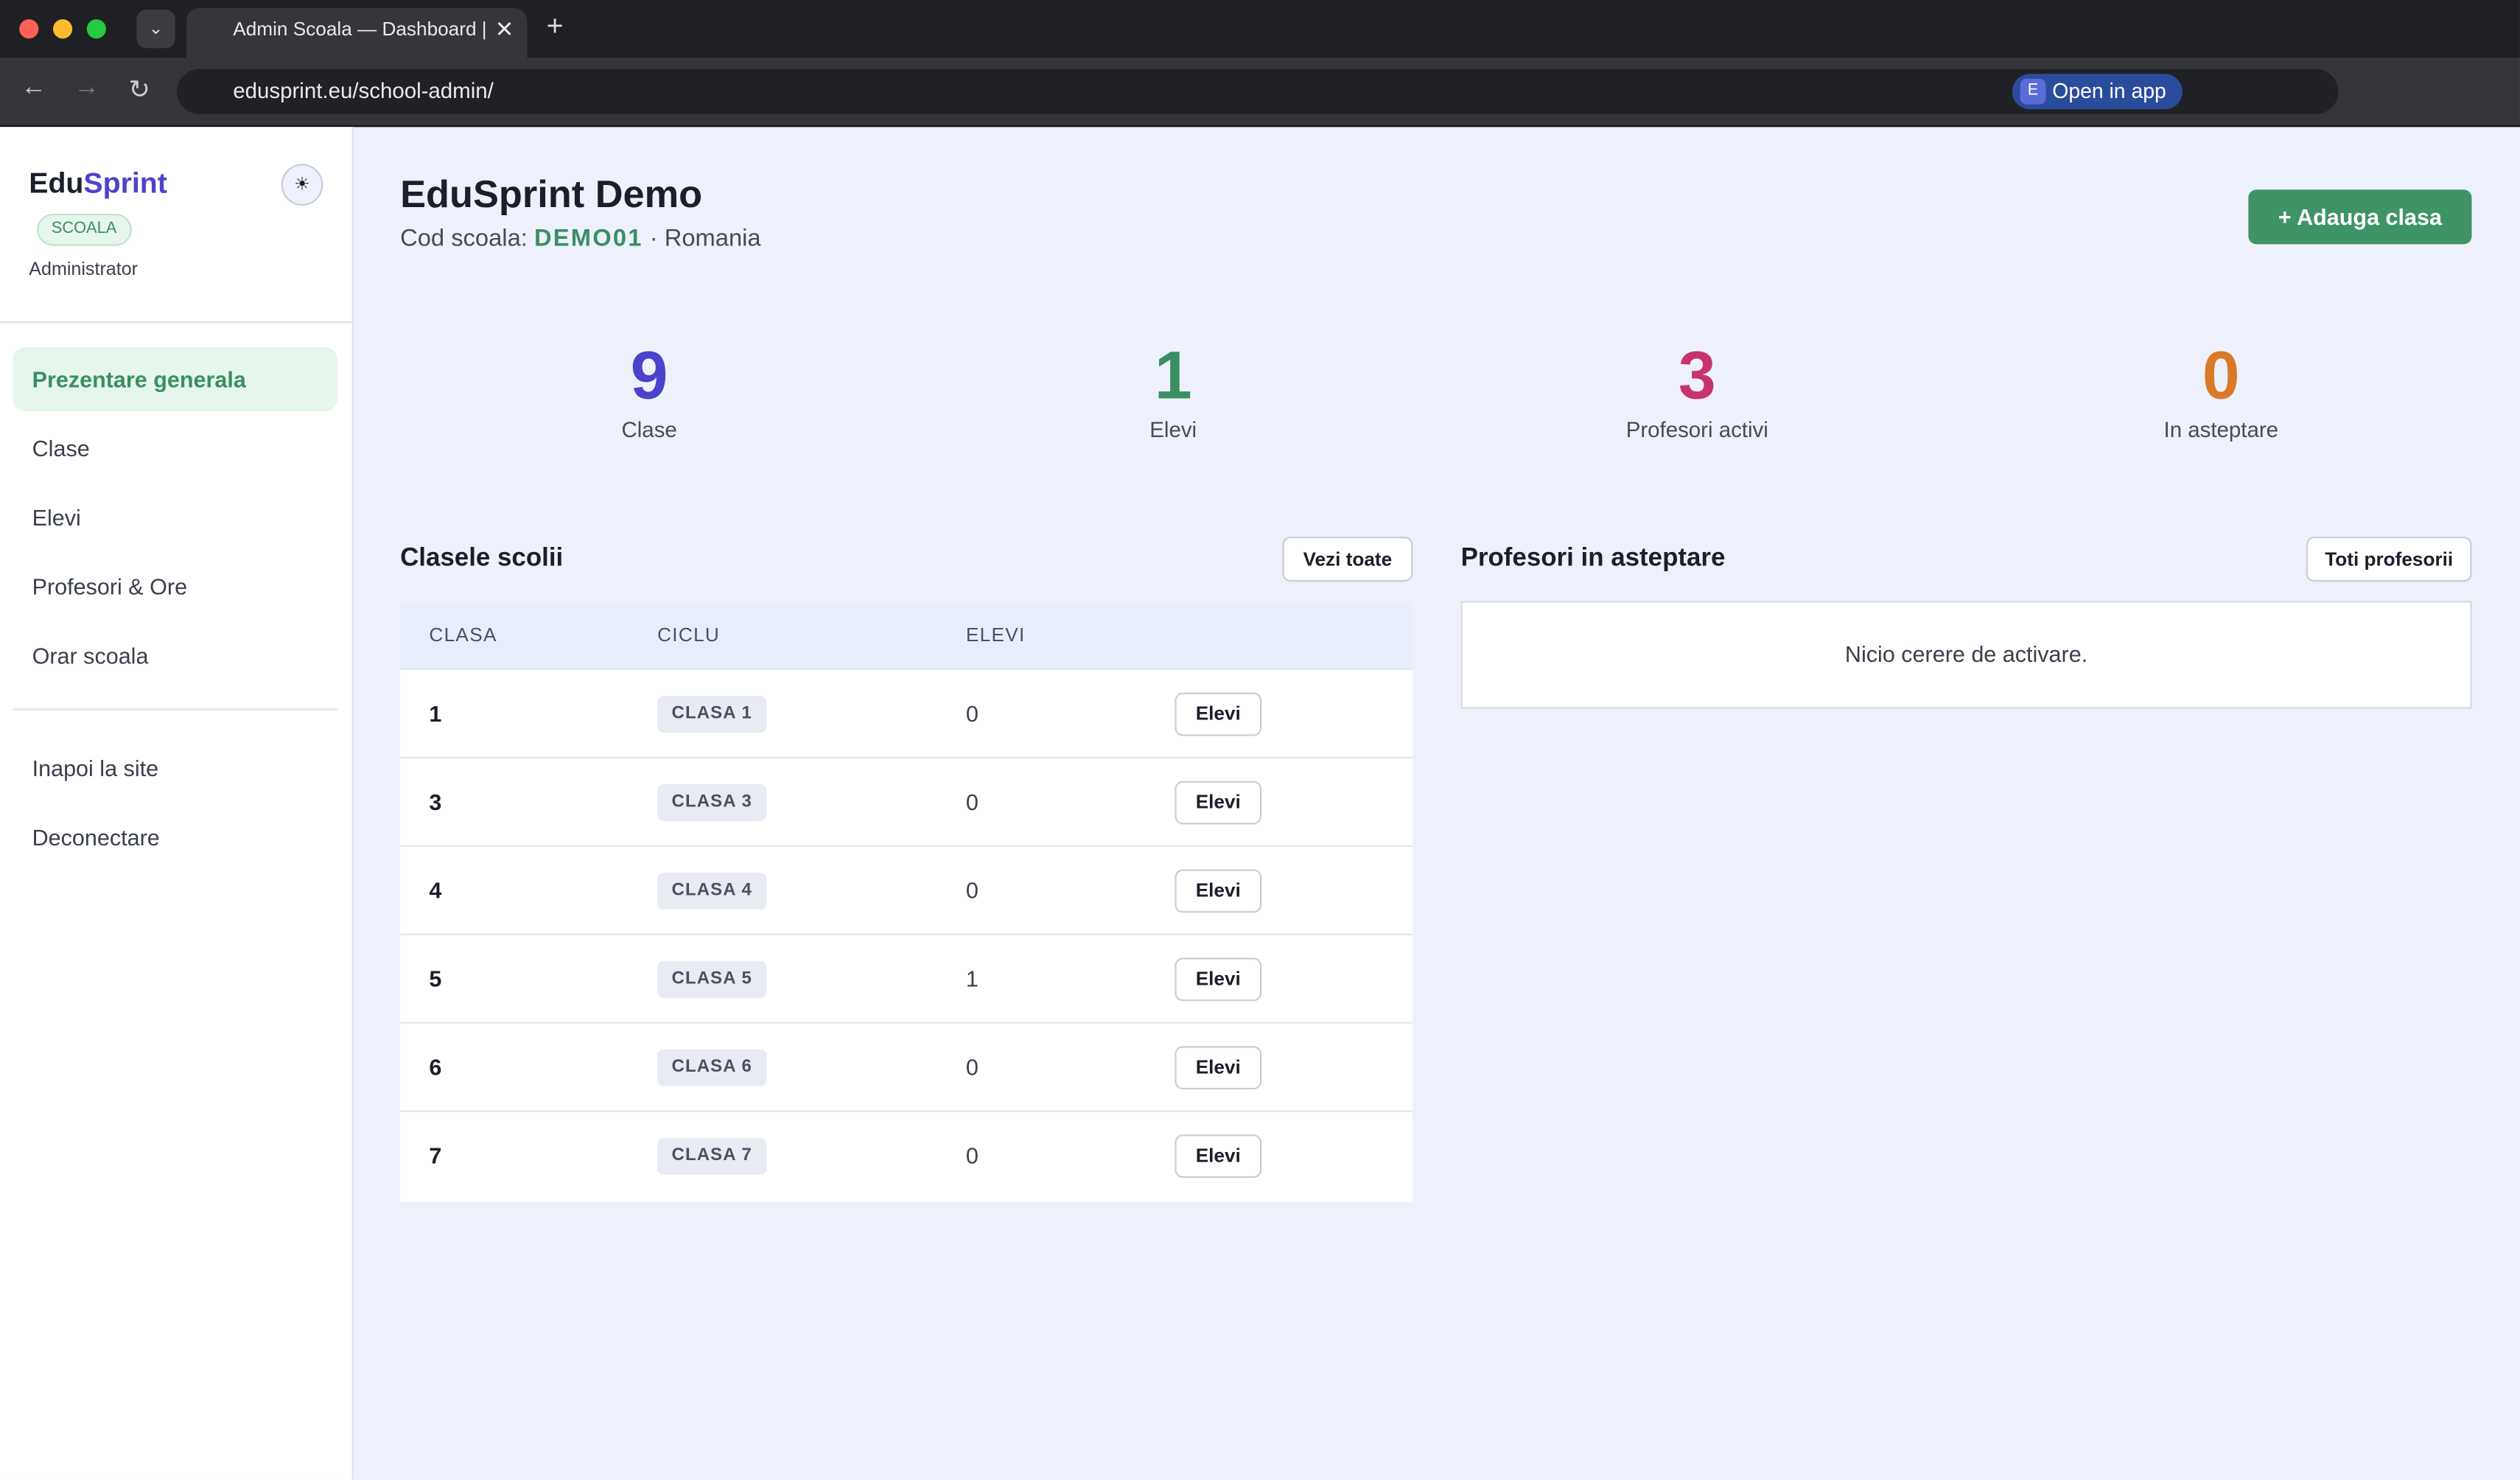 The width and height of the screenshot is (2520, 1480). I want to click on stat-value: 3, so click(1697, 375).